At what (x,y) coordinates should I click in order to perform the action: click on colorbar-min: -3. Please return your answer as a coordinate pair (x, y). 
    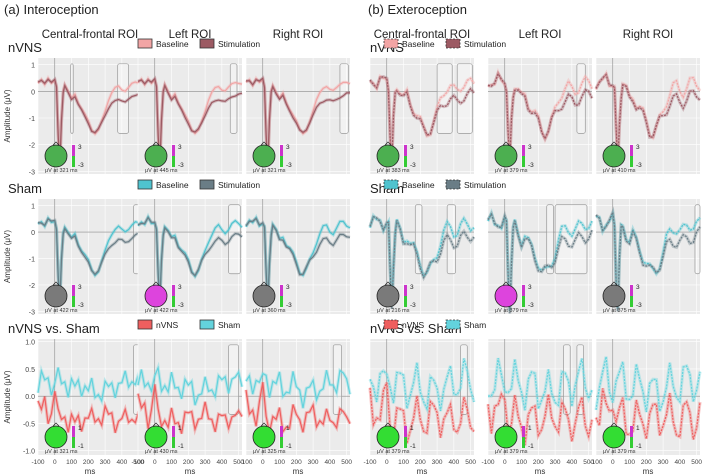
    Looking at the image, I should click on (531, 165).